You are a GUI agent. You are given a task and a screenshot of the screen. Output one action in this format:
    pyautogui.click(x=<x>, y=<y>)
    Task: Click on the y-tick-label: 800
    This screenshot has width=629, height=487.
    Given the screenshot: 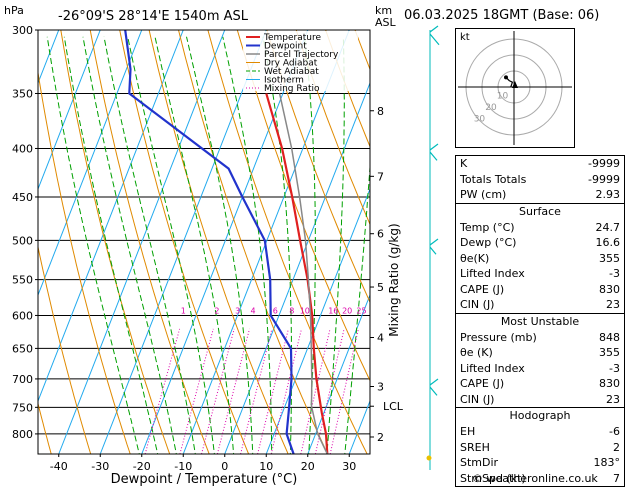 What is the action you would take?
    pyautogui.click(x=22, y=434)
    